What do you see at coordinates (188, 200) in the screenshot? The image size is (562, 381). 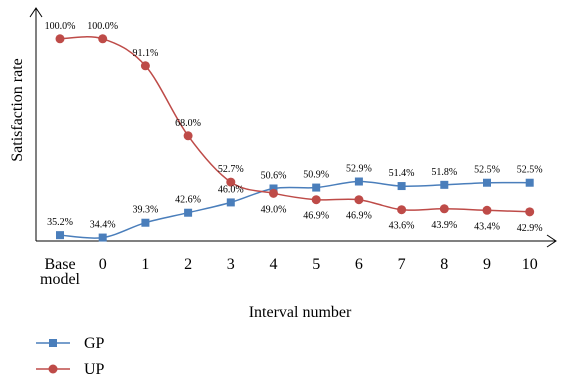 I see `data-label-gp: 42.6%` at bounding box center [188, 200].